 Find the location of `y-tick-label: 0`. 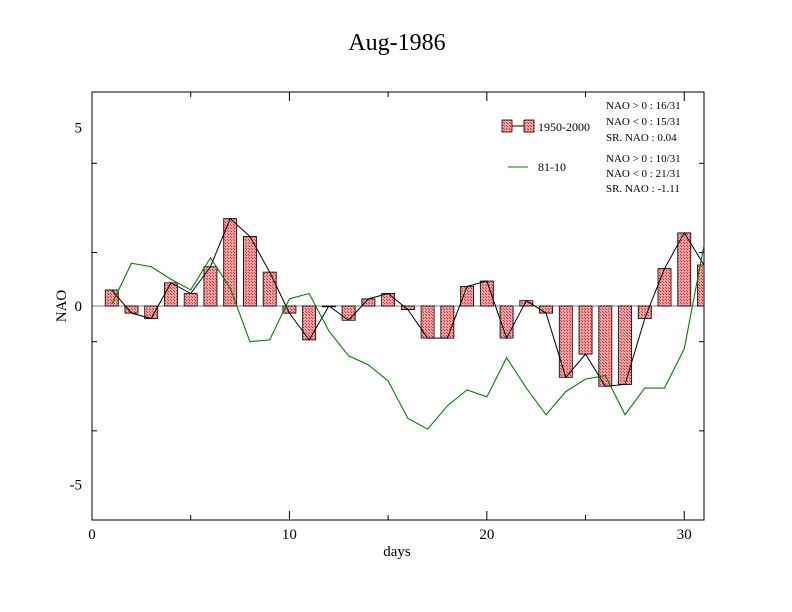

y-tick-label: 0 is located at coordinates (79, 307).